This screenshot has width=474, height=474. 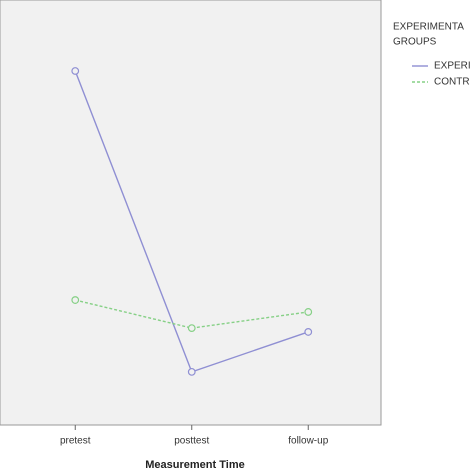 What do you see at coordinates (308, 441) in the screenshot?
I see `x-tick-label: follow-up` at bounding box center [308, 441].